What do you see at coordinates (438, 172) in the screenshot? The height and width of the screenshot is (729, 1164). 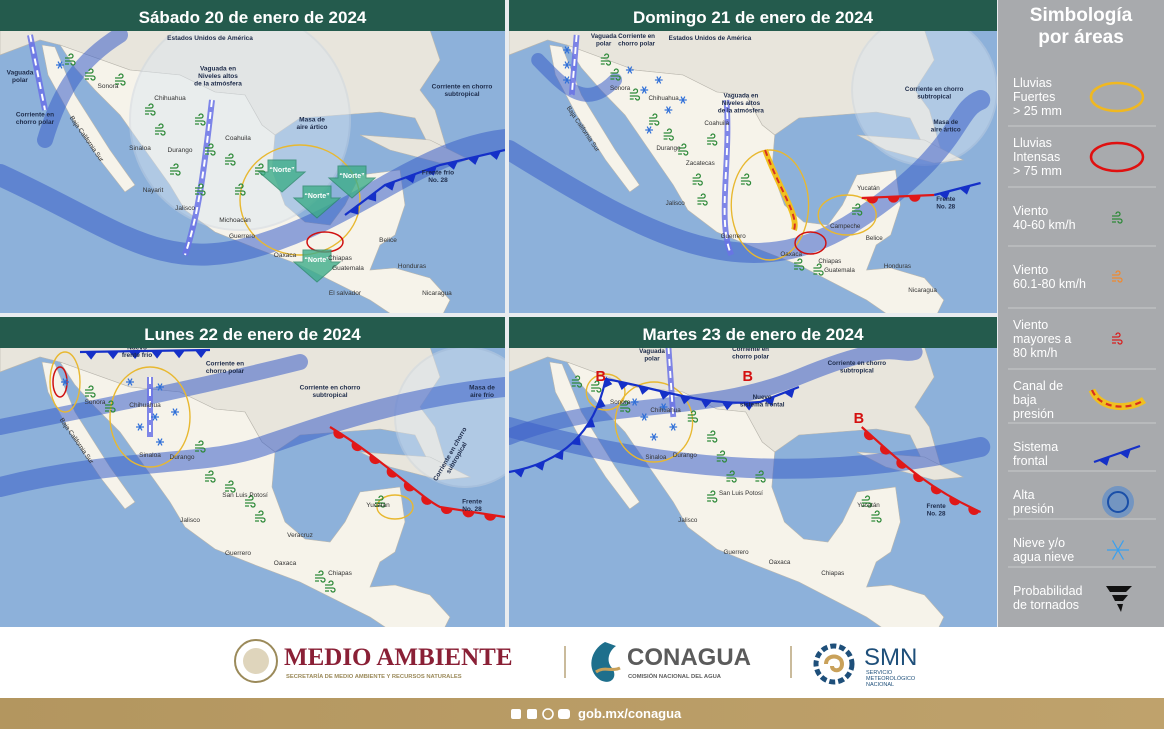 I see `system-label: Frente frío` at bounding box center [438, 172].